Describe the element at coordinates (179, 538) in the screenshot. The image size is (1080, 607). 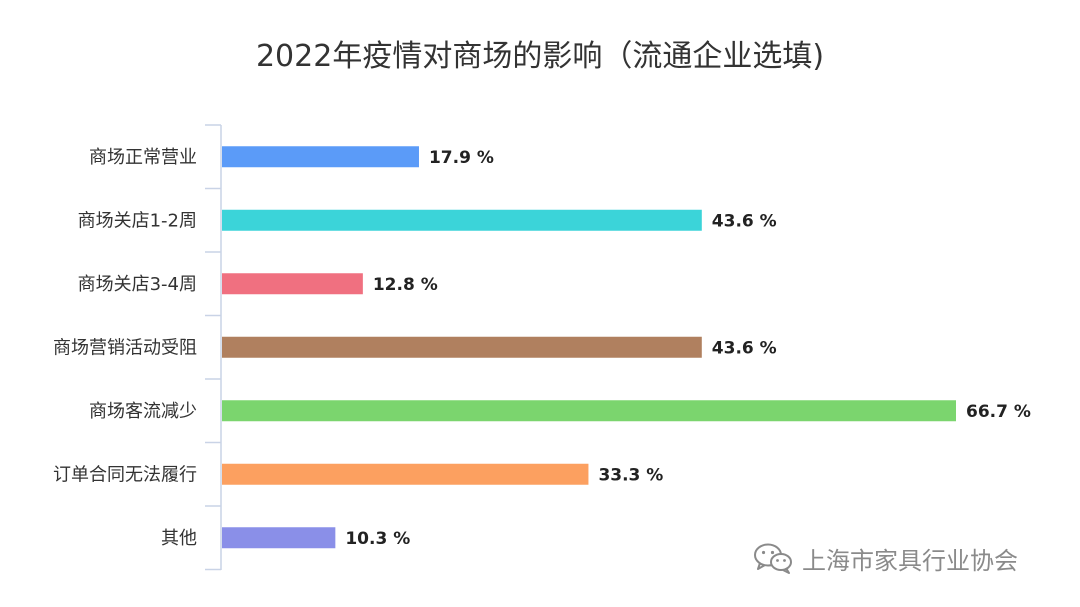
I see `category-label: 其他` at that location.